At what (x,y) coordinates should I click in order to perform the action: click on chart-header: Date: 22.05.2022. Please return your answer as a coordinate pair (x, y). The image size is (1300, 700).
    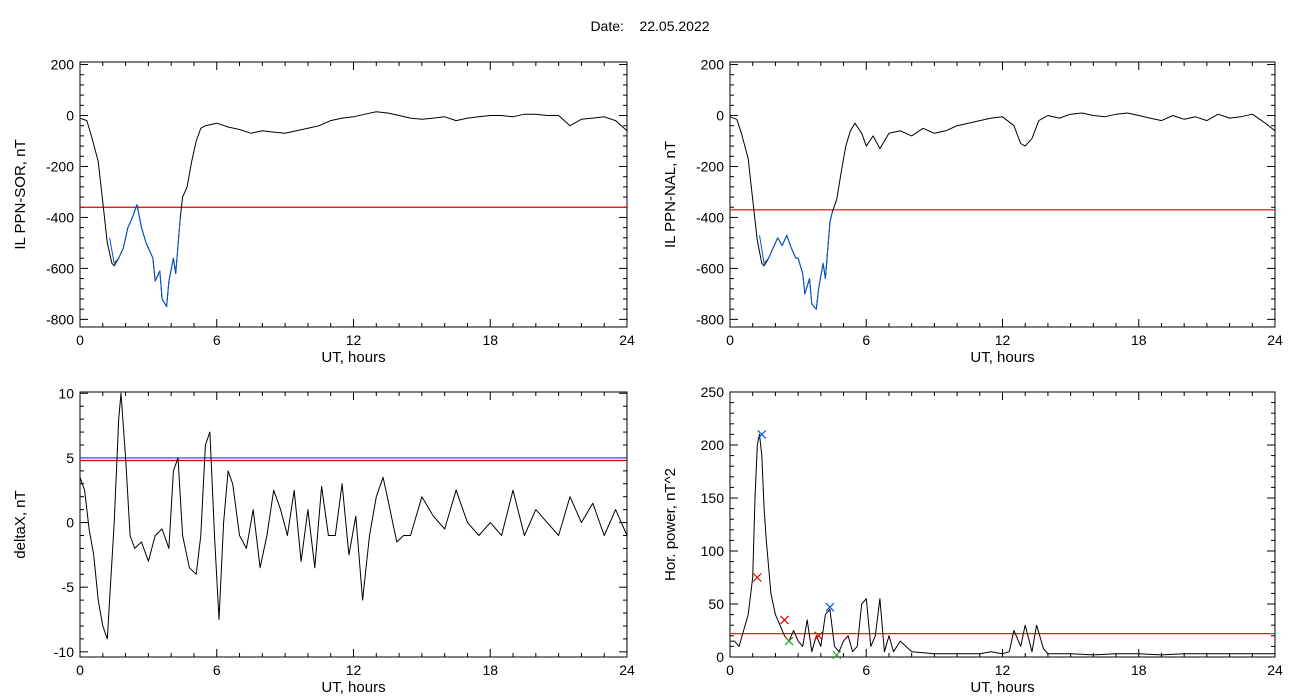
    Looking at the image, I should click on (650, 26).